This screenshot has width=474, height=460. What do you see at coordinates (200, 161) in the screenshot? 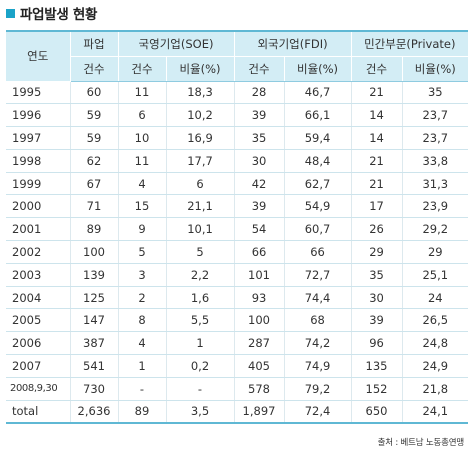
I see `value-cell: 17,7` at bounding box center [200, 161].